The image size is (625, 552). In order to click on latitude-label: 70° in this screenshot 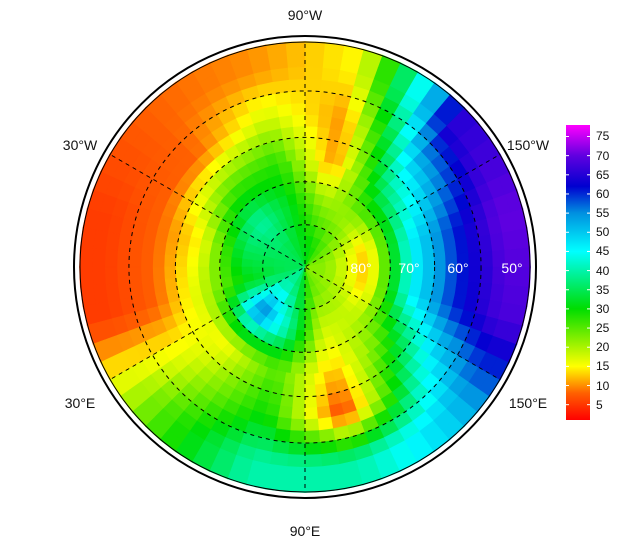, I will do `click(409, 268)`.